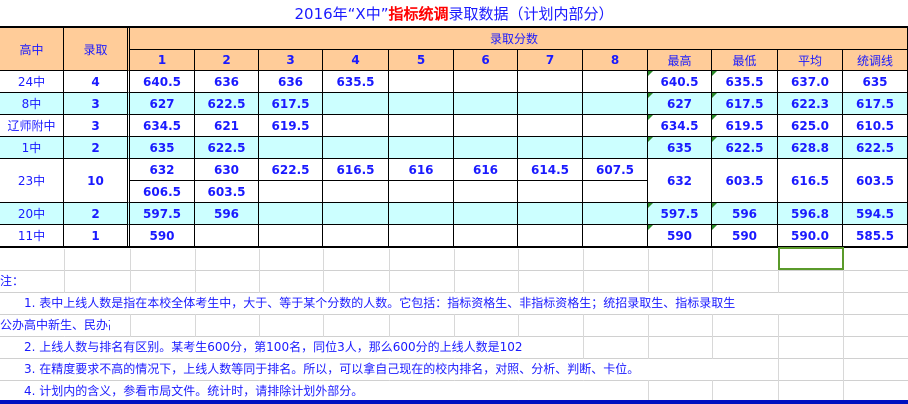 This screenshot has height=404, width=908. I want to click on line-cell: 585.5, so click(875, 236).